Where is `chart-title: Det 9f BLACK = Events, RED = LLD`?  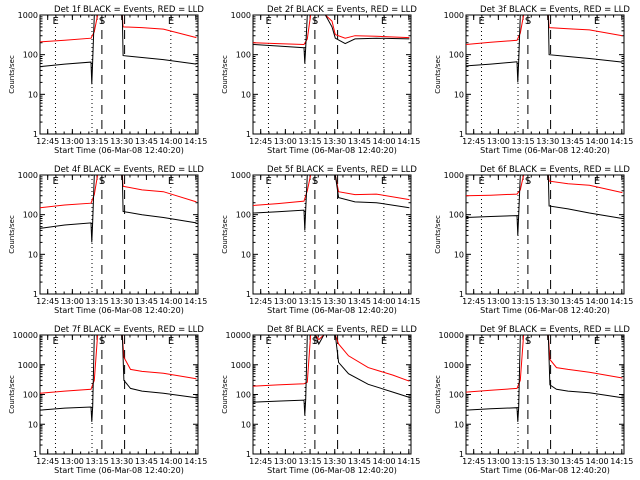 chart-title: Det 9f BLACK = Events, RED = LLD is located at coordinates (555, 330).